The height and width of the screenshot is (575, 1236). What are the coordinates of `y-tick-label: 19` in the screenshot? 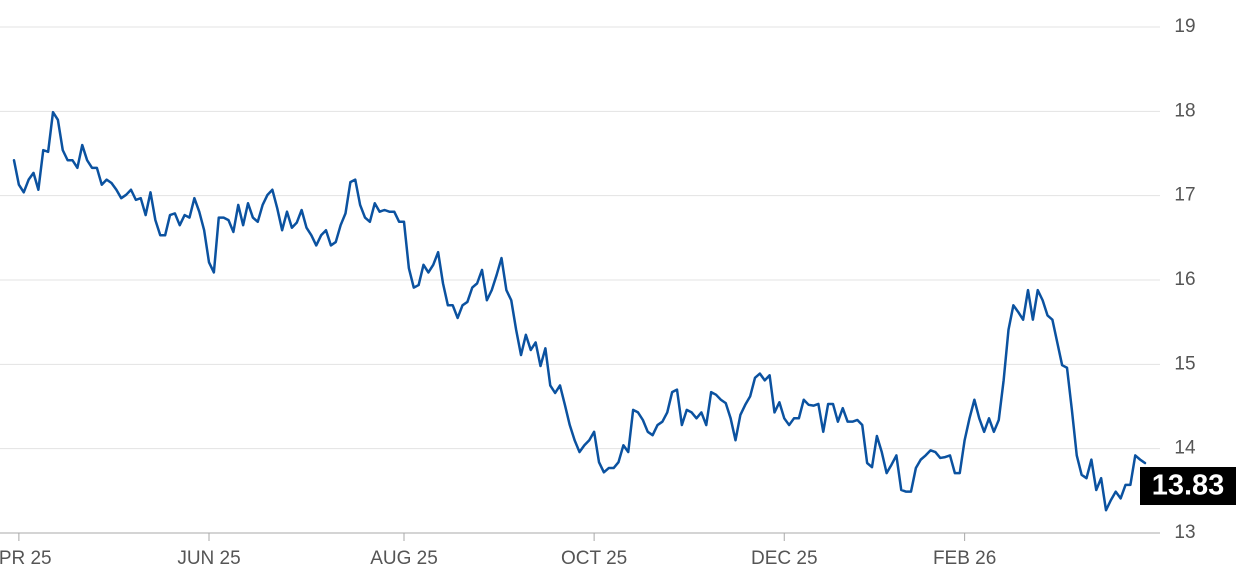 It's located at (1184, 26).